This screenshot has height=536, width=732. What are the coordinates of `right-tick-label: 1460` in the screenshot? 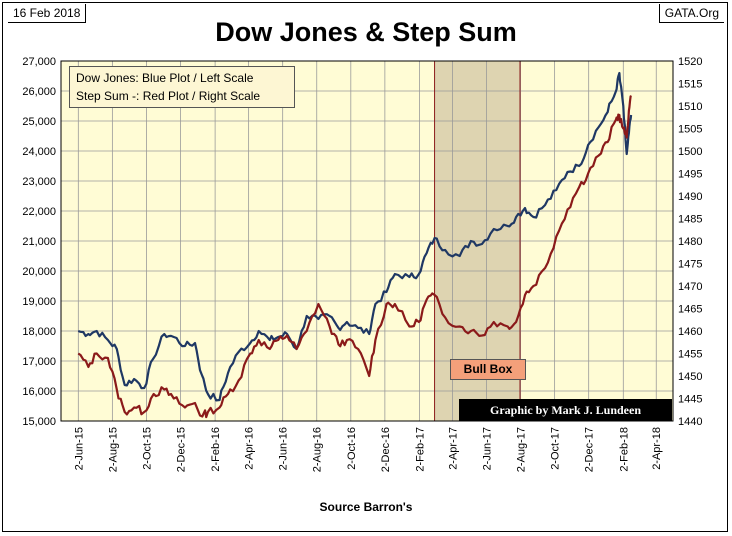 It's located at (690, 332).